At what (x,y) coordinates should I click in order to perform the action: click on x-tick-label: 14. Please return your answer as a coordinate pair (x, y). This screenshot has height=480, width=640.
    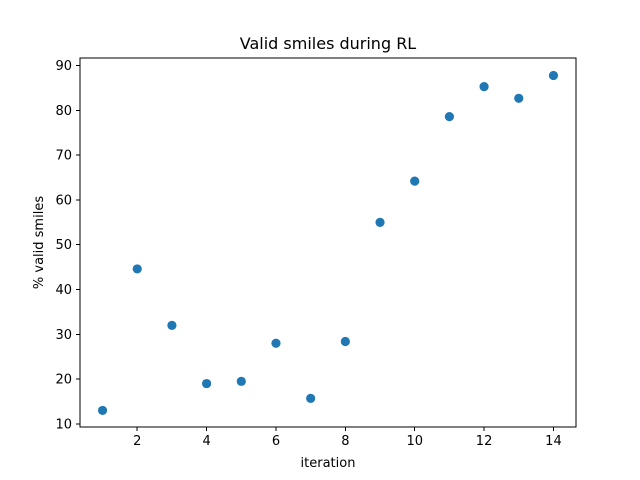
    Looking at the image, I should click on (553, 441).